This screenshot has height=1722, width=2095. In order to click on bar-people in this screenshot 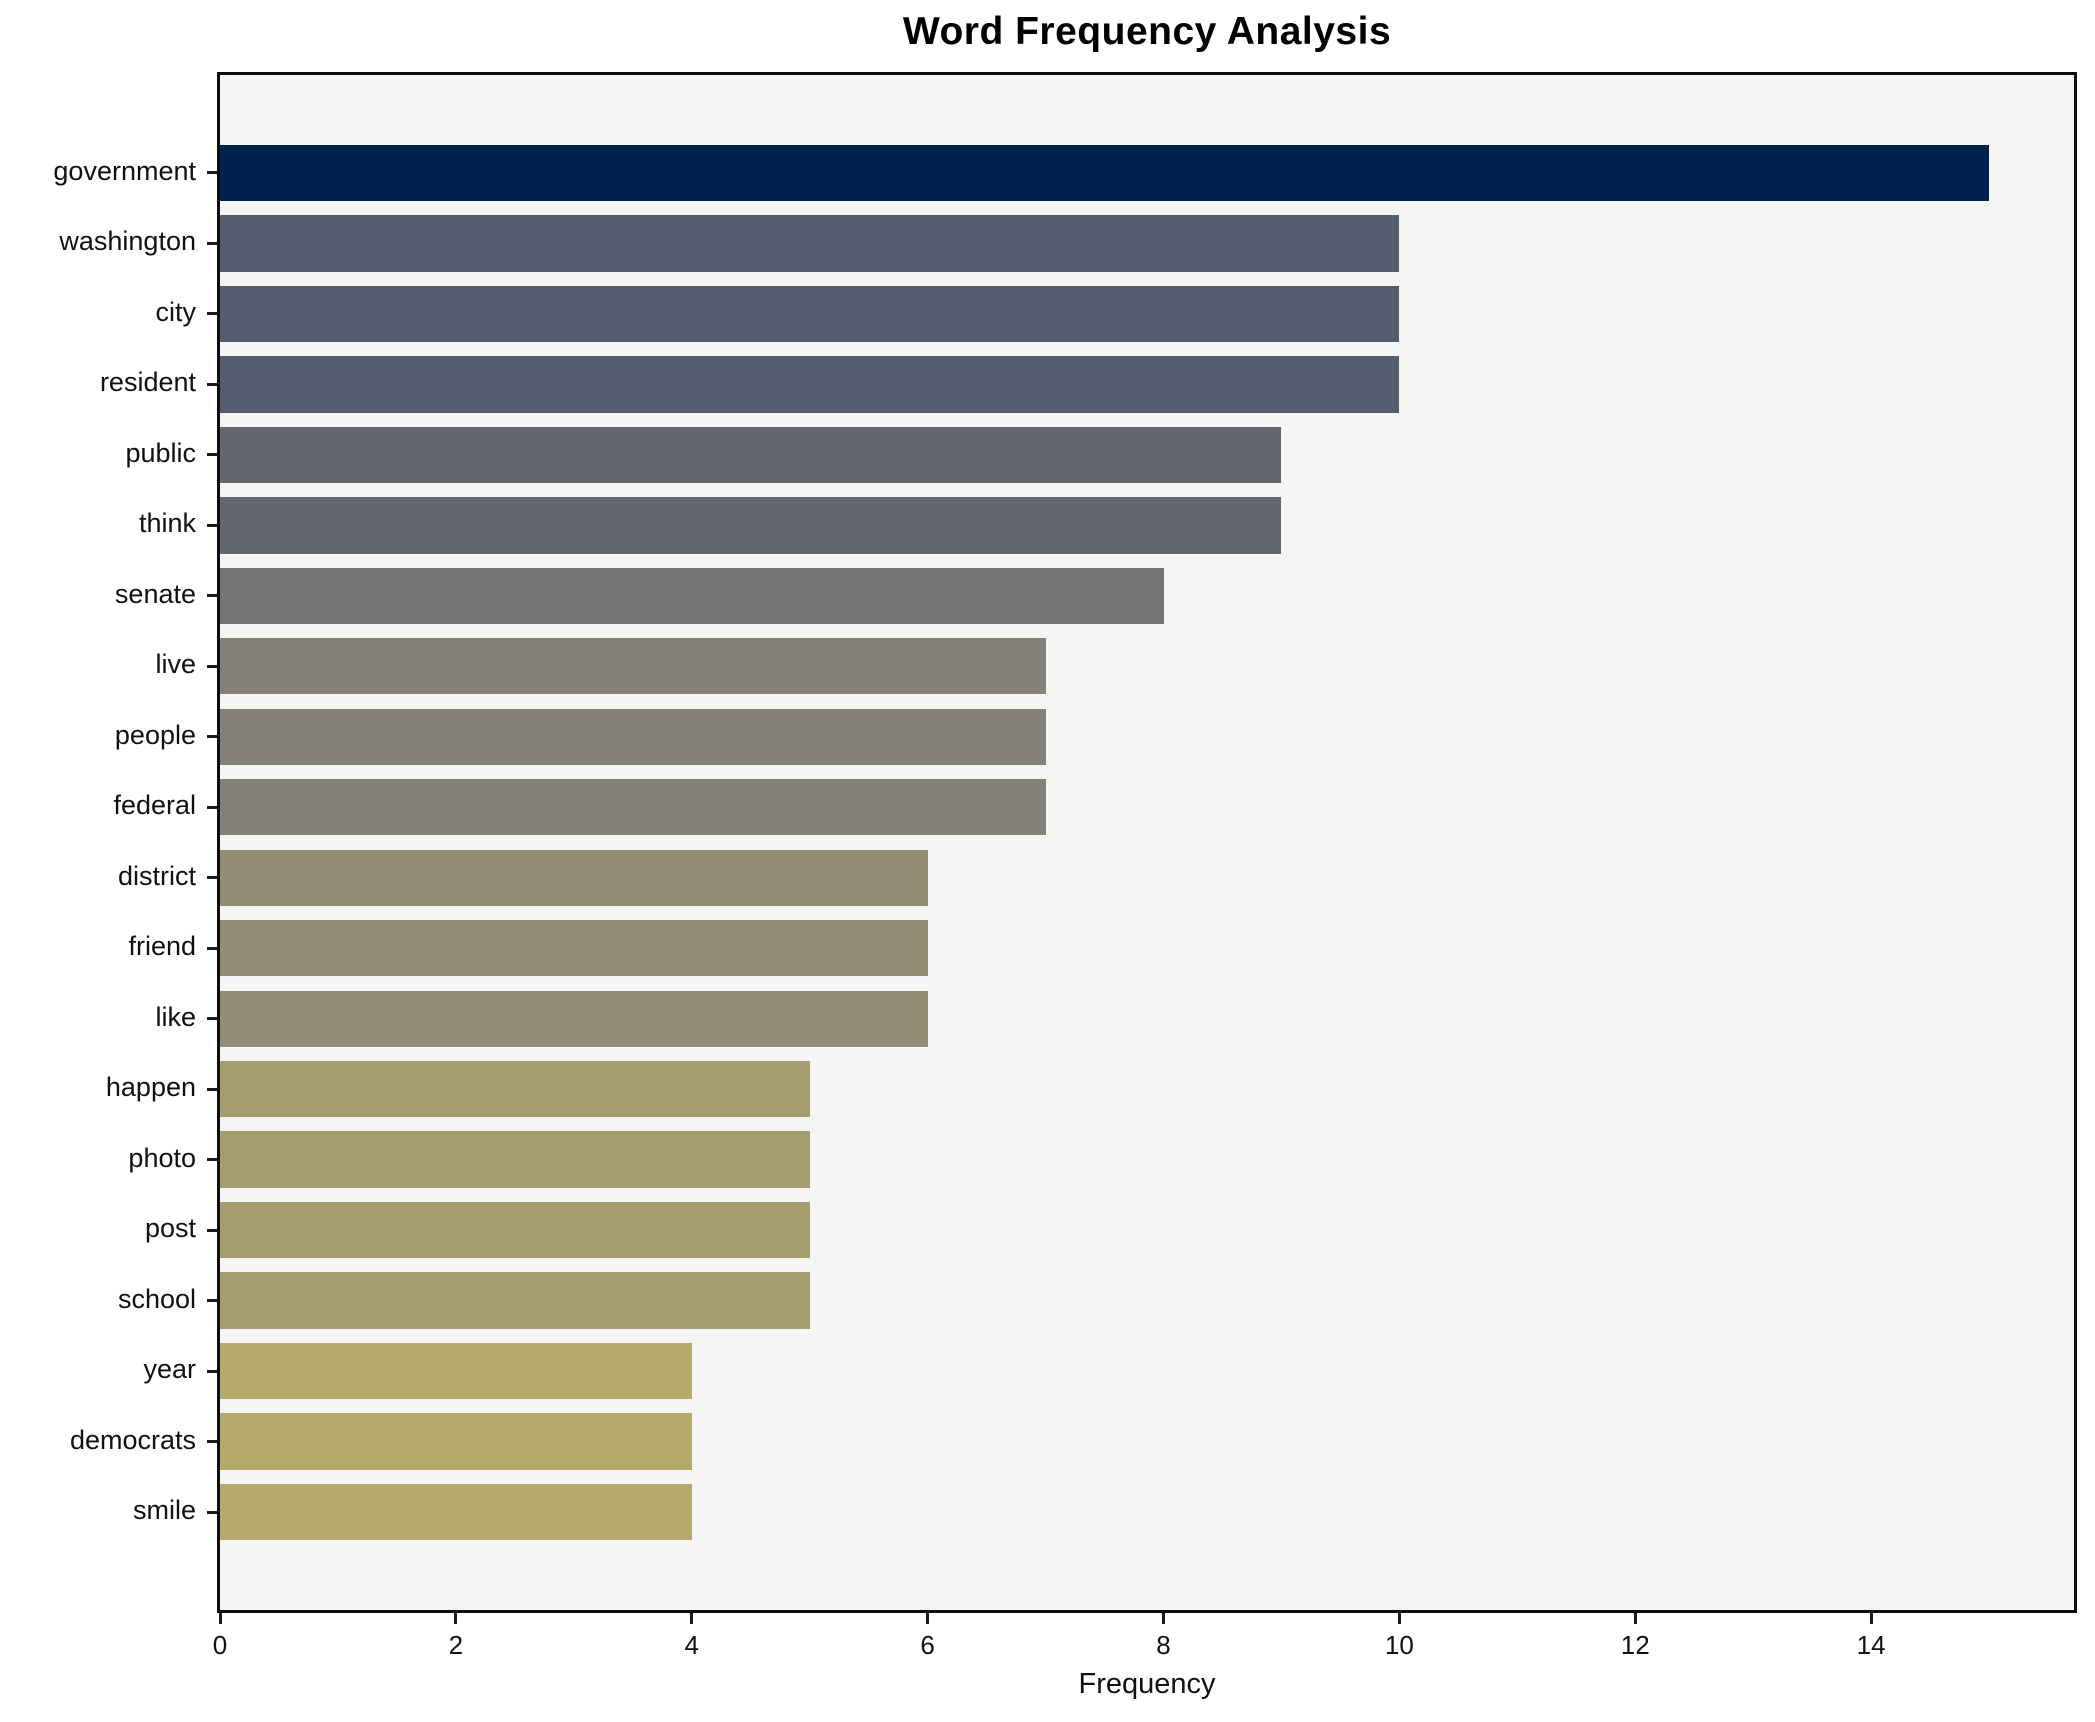, I will do `click(633, 736)`.